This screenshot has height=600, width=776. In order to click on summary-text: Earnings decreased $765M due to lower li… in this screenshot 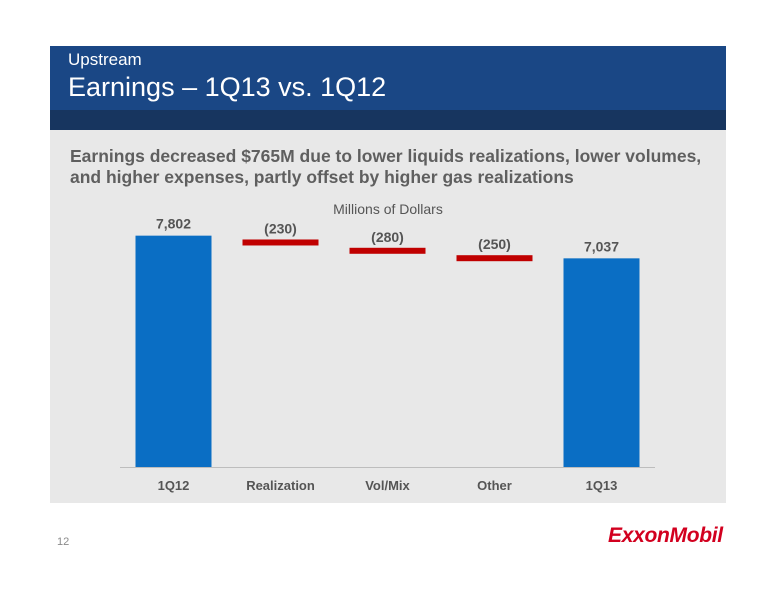, I will do `click(386, 166)`.